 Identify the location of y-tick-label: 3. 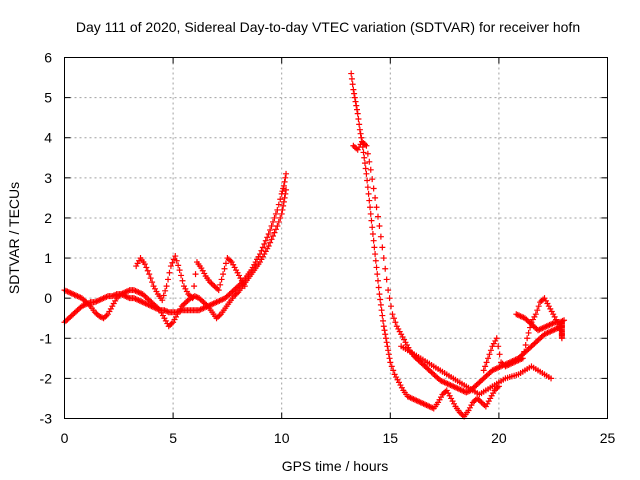
(48, 178).